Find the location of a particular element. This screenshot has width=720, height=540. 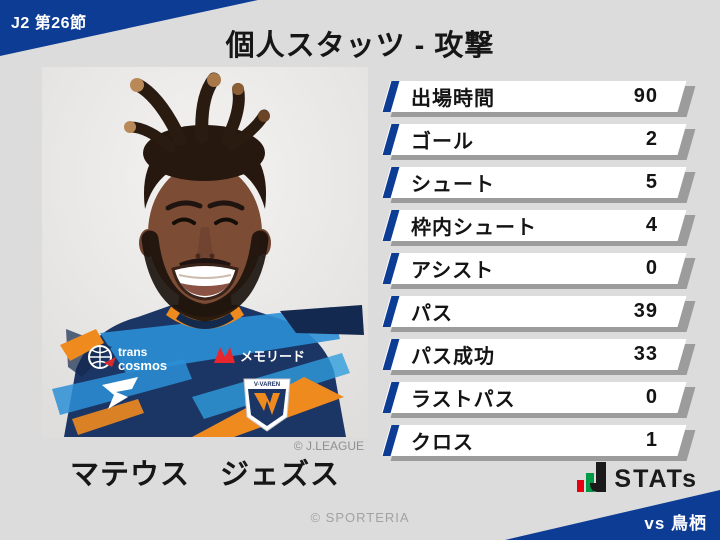

stat-value: 5 is located at coordinates (651, 182).